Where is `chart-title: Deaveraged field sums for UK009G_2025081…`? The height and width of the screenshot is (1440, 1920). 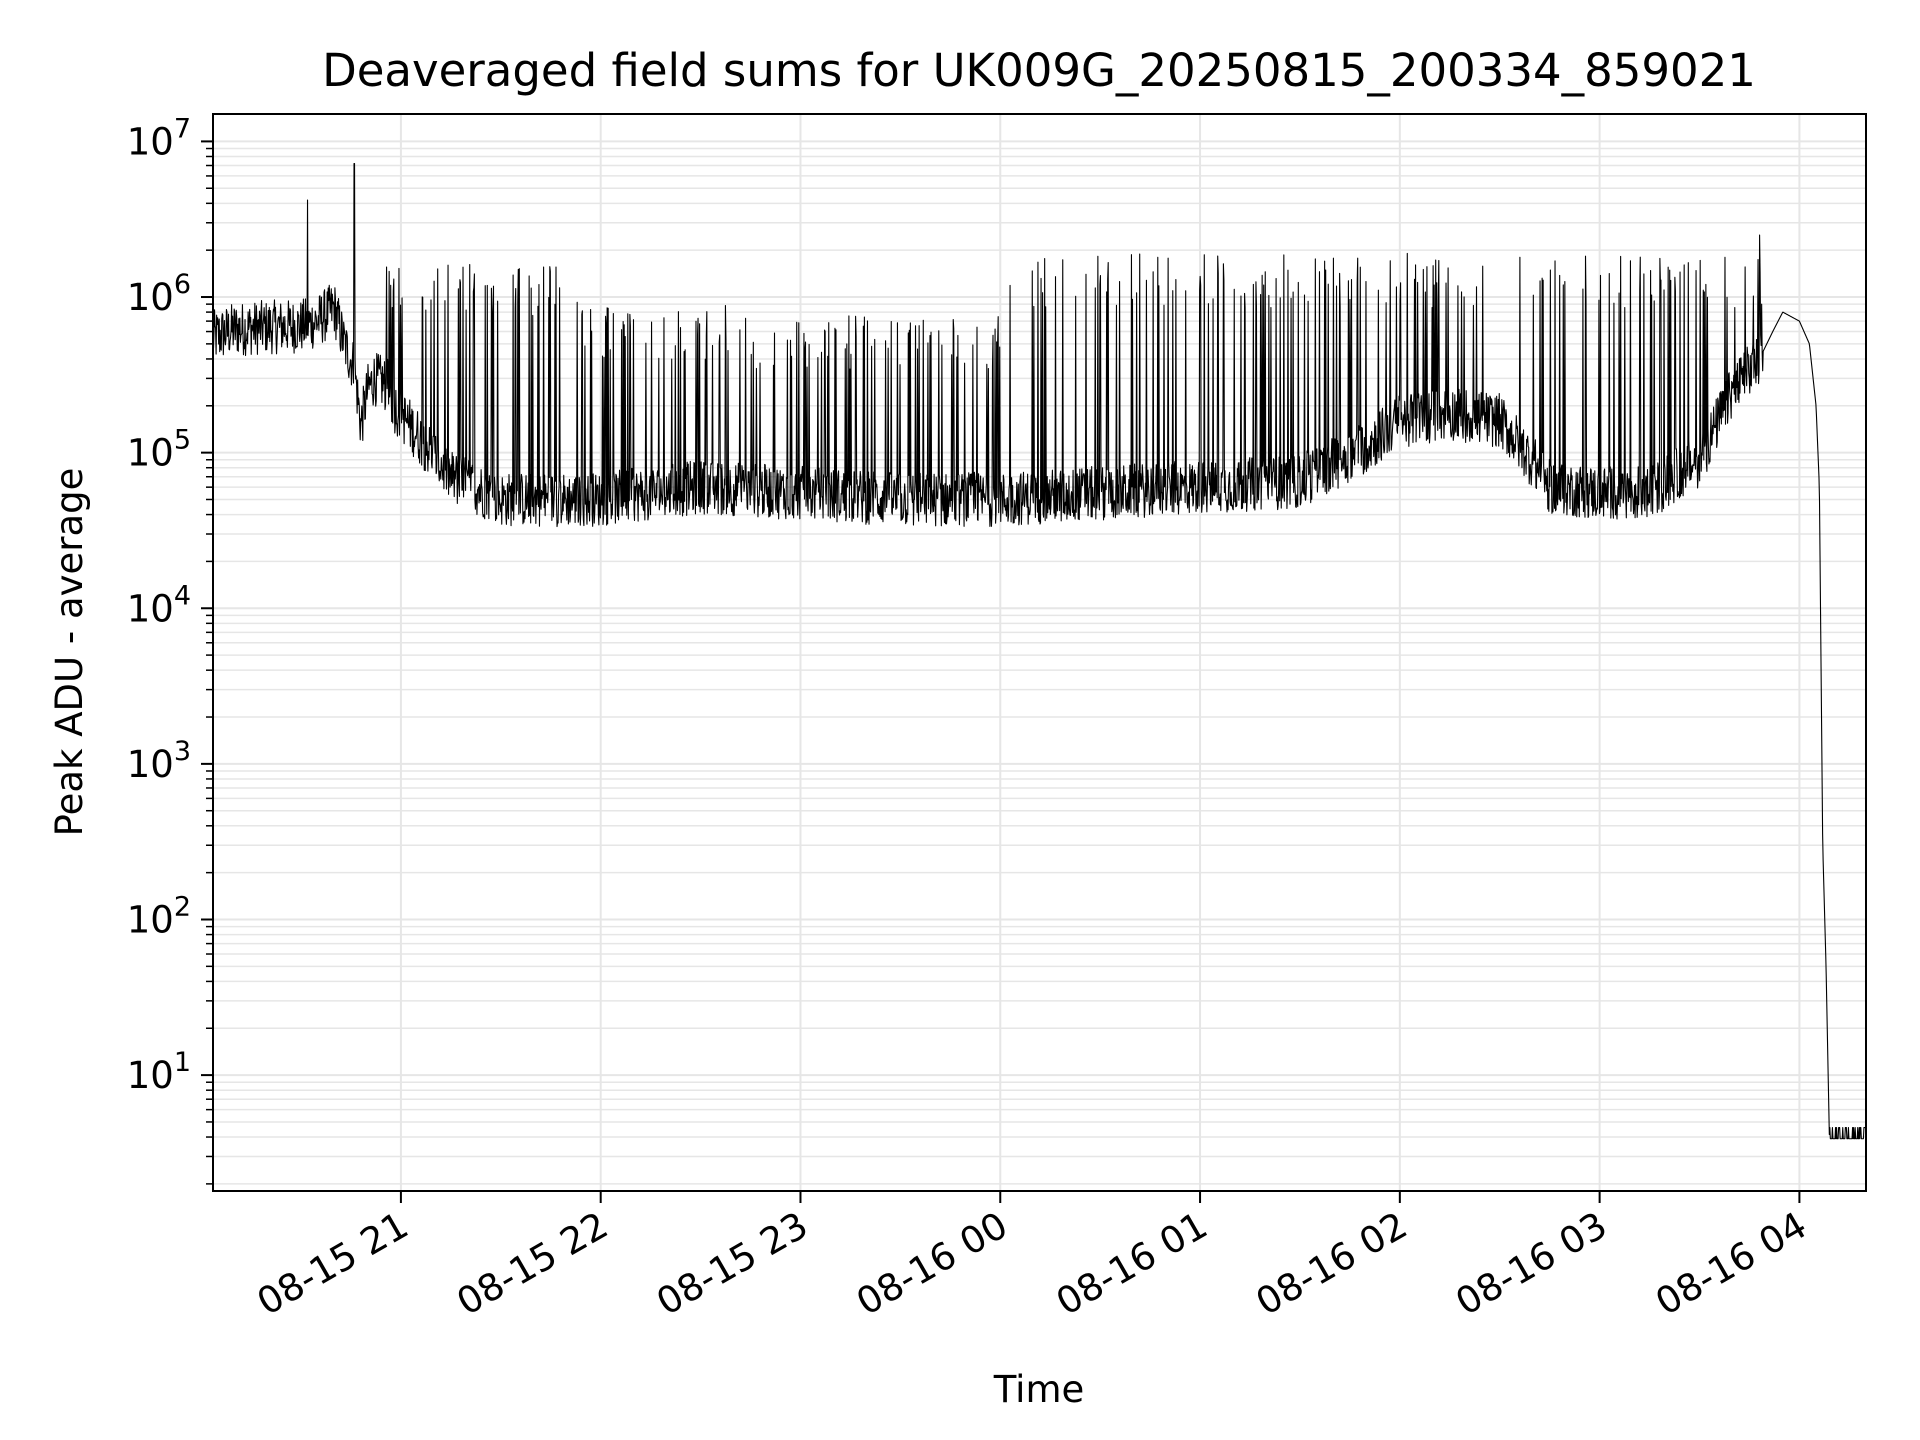 chart-title: Deaveraged field sums for UK009G_2025081… is located at coordinates (1039, 70).